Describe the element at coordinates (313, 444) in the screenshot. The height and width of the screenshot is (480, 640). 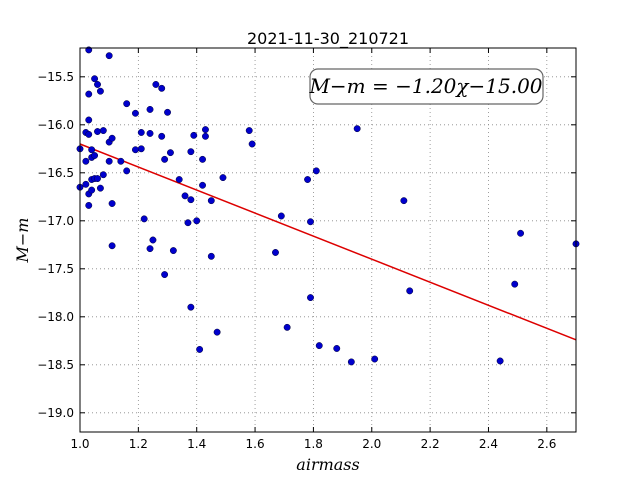
I see `x-tick-label: 1.8` at that location.